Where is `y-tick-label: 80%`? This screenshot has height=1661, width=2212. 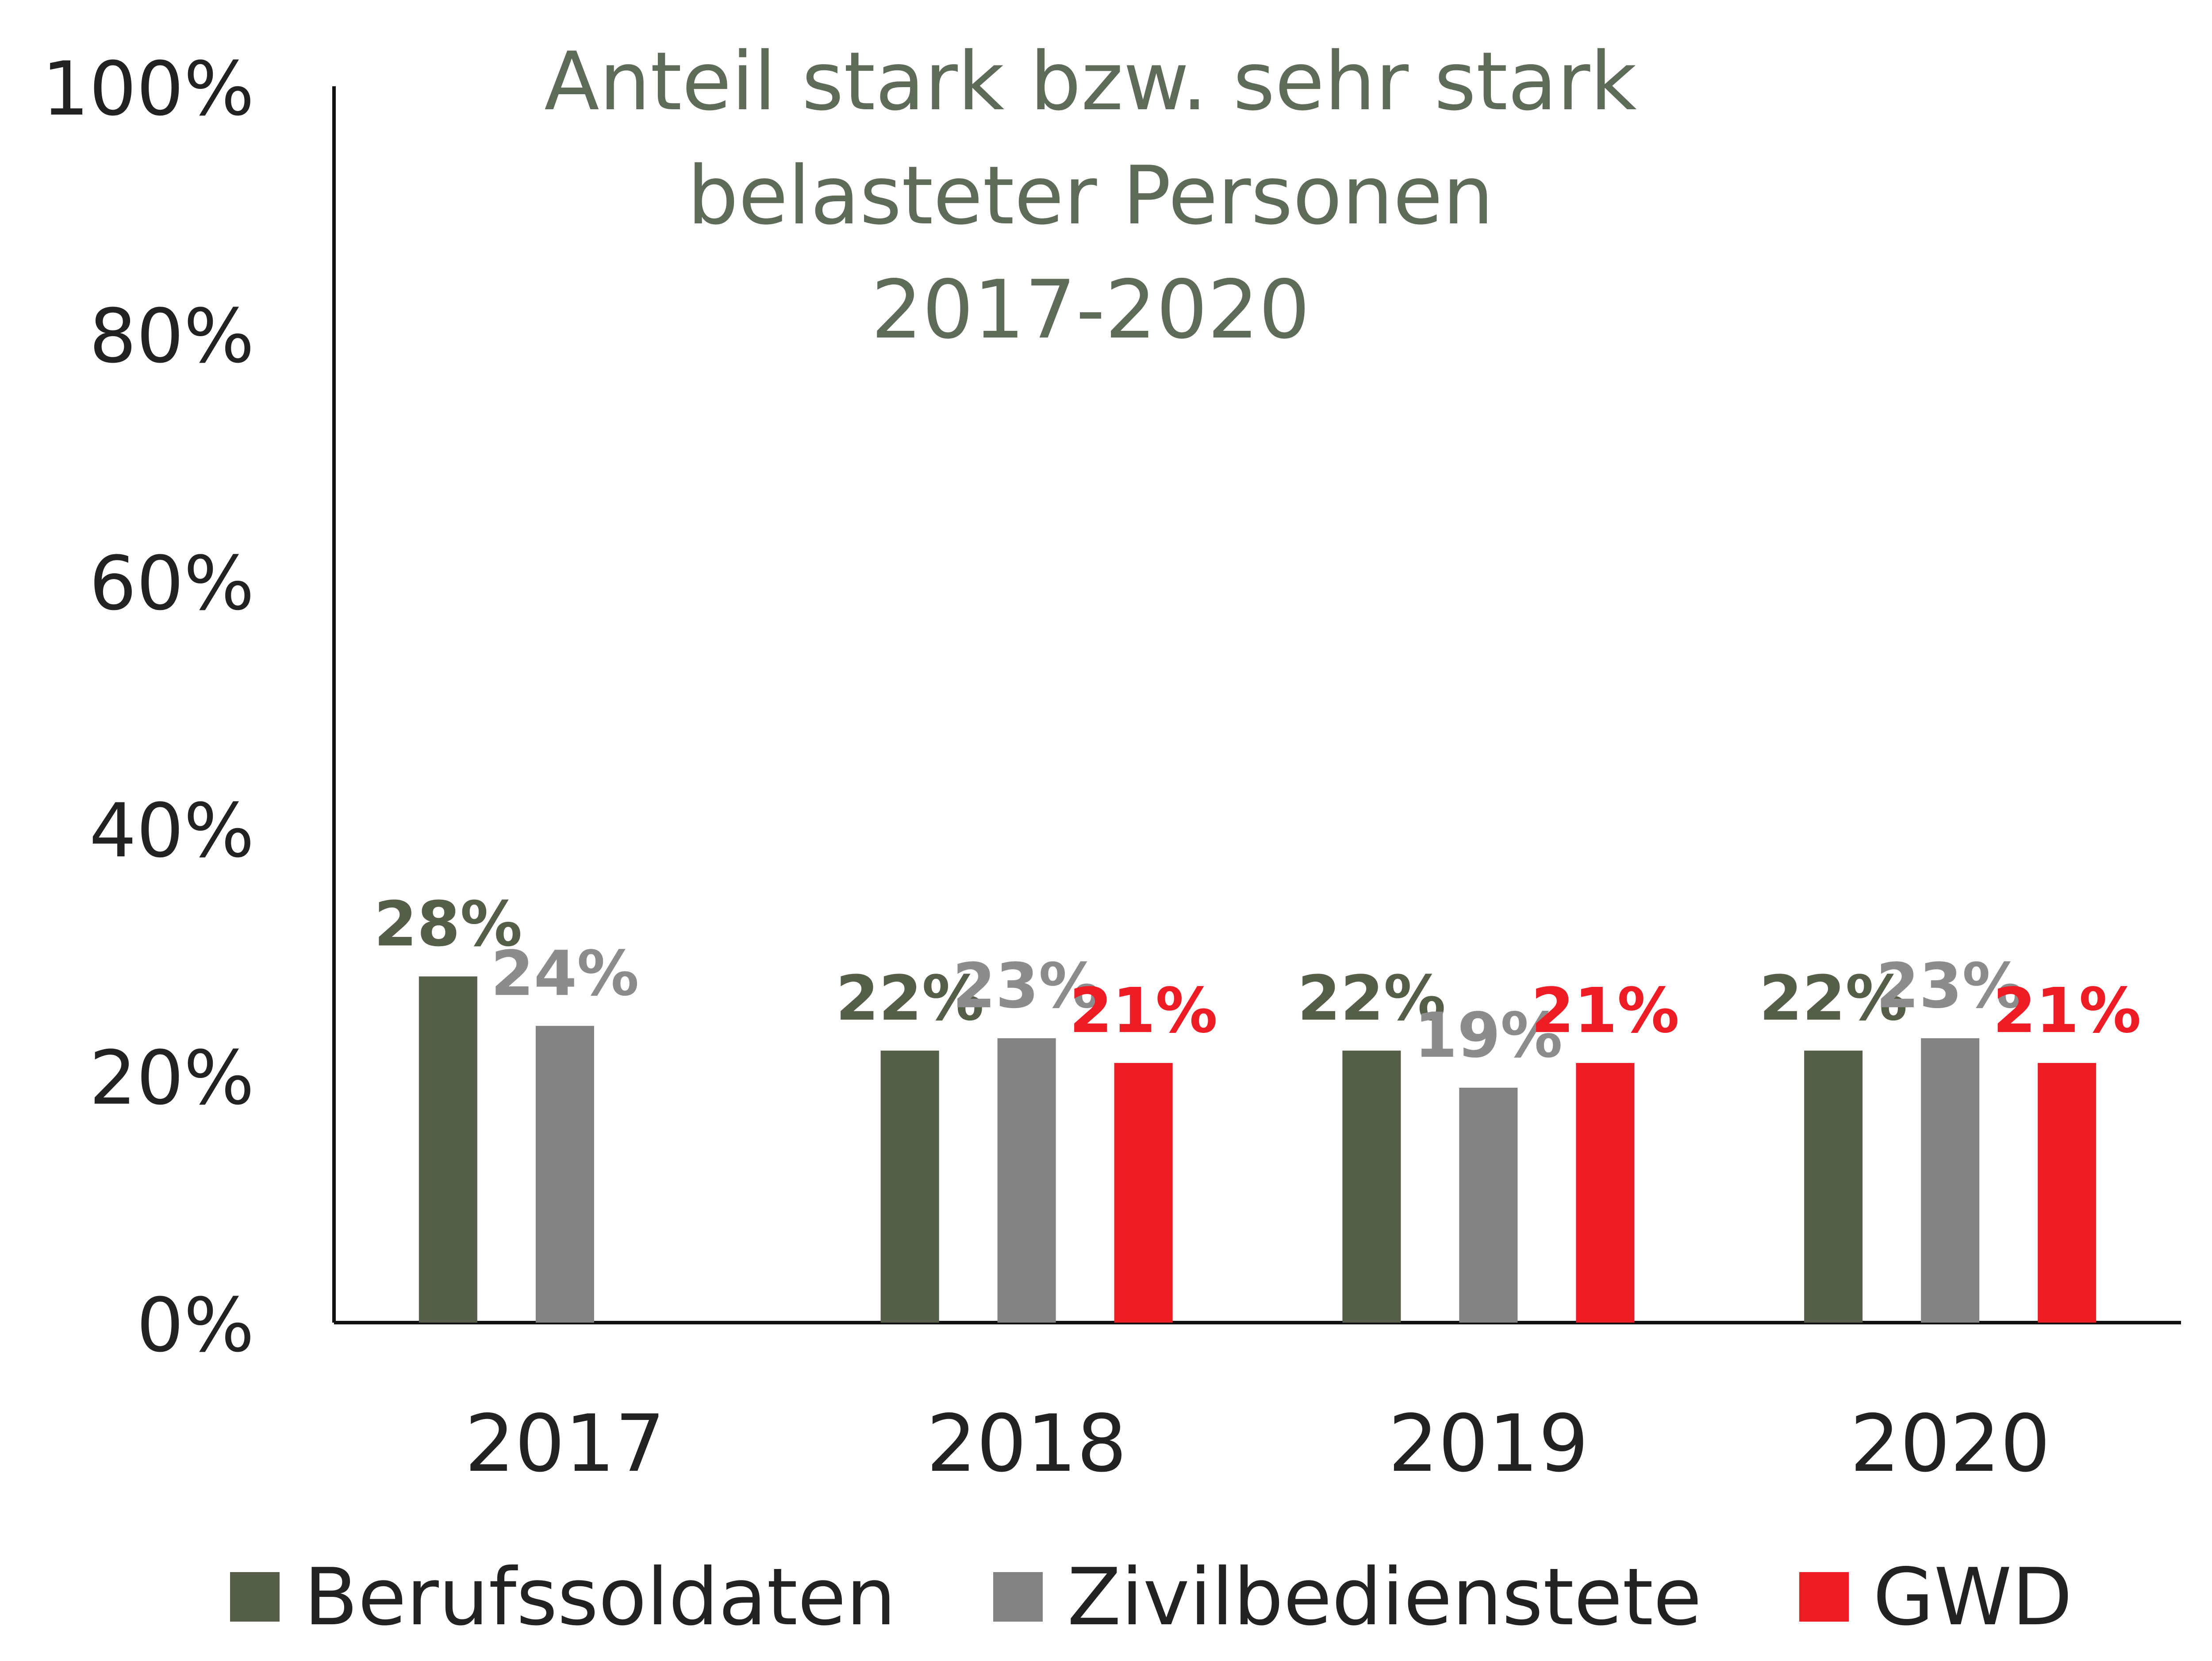
y-tick-label: 80% is located at coordinates (172, 336).